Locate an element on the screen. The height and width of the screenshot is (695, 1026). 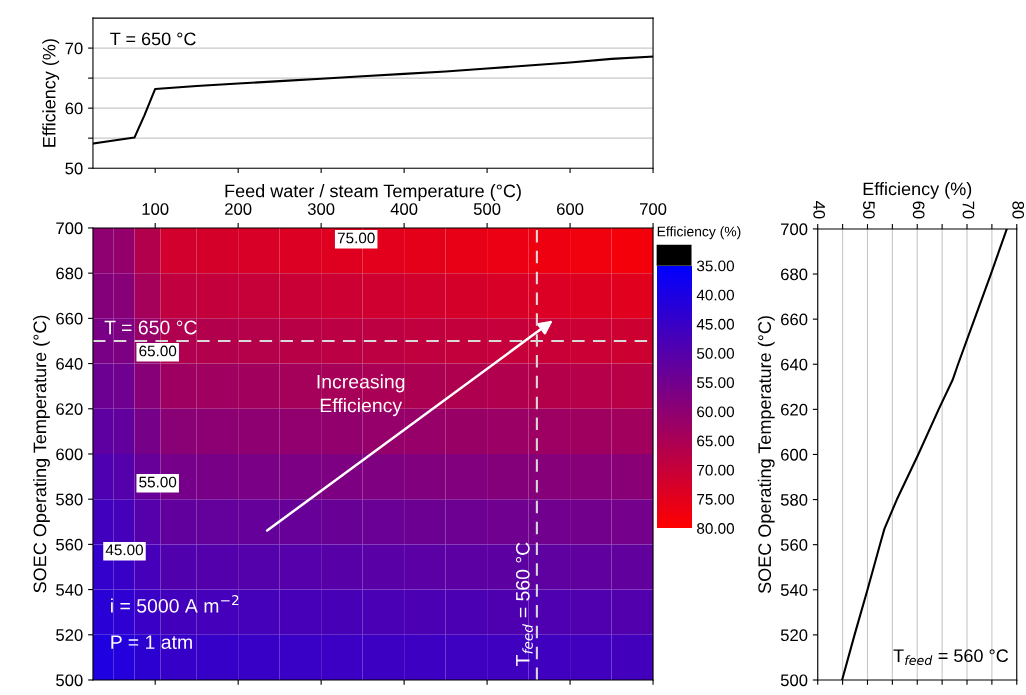
annotation: i = 5000 A m$^{−2}$ is located at coordinates (175, 604).